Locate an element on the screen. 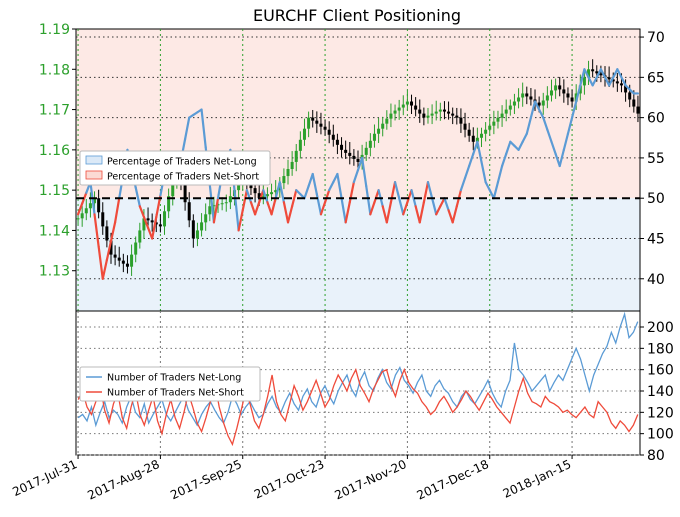  legend-swatch-short is located at coordinates (94, 175).